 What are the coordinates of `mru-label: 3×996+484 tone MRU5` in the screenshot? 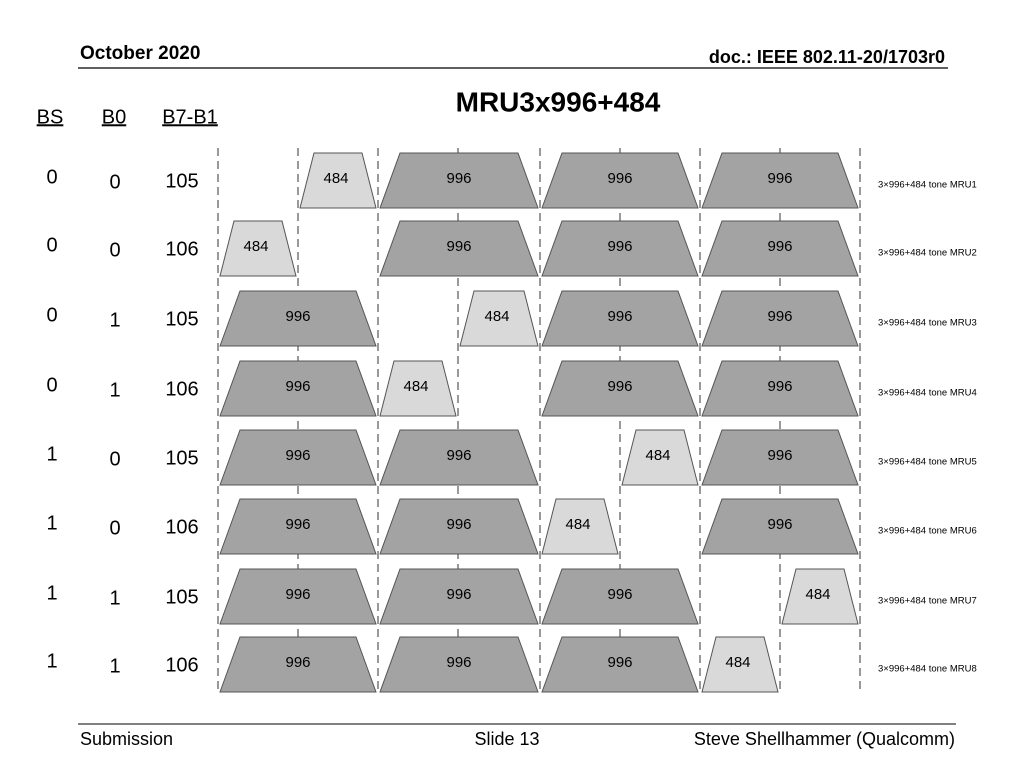 It's located at (927, 462).